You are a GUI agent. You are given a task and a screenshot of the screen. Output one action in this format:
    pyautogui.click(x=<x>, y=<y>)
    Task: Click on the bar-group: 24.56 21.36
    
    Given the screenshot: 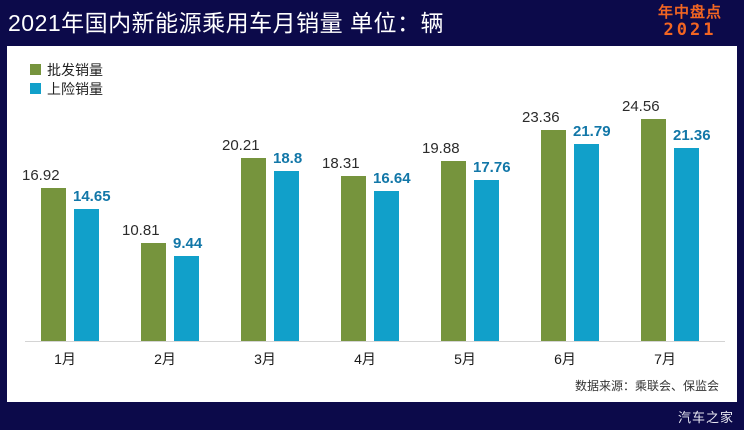 What is the action you would take?
    pyautogui.click(x=673, y=220)
    